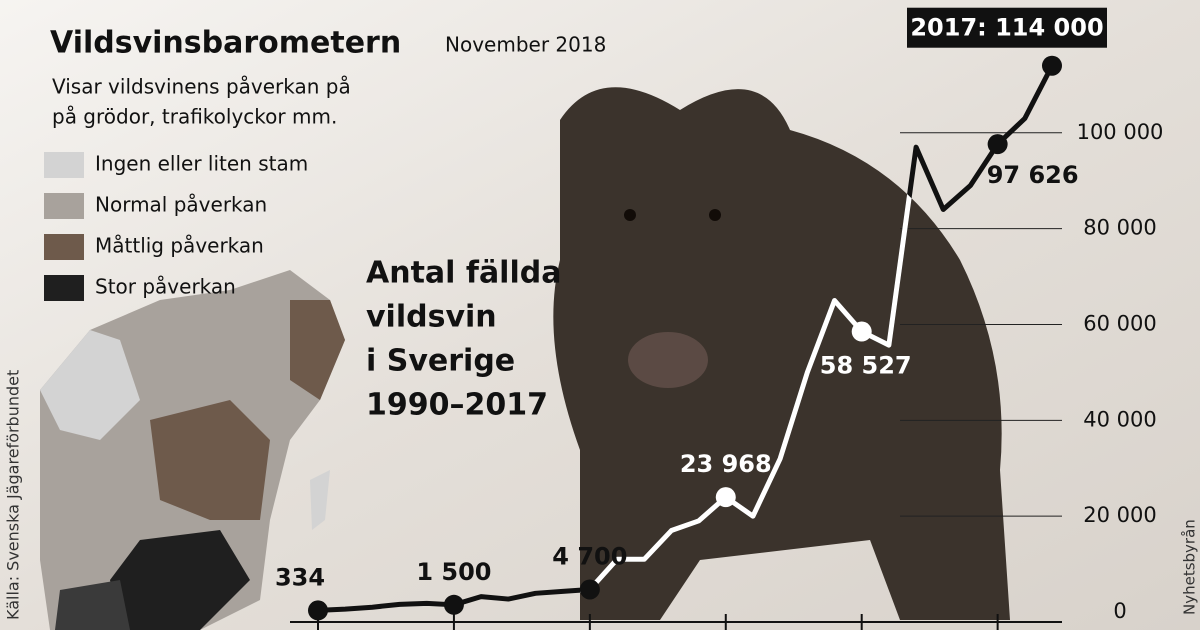 The width and height of the screenshot is (1200, 630). What do you see at coordinates (165, 287) in the screenshot?
I see `legend-label: Stor påverkan` at bounding box center [165, 287].